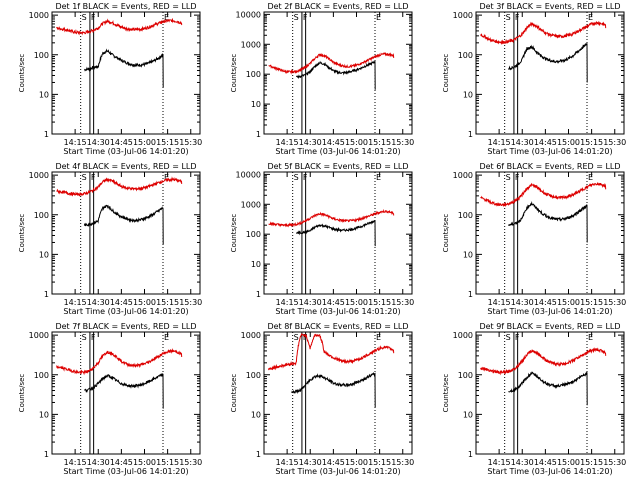  Describe the element at coordinates (125, 6) in the screenshot. I see `panel-title: Det 1f BLACK = Events, RED = LLD` at that location.